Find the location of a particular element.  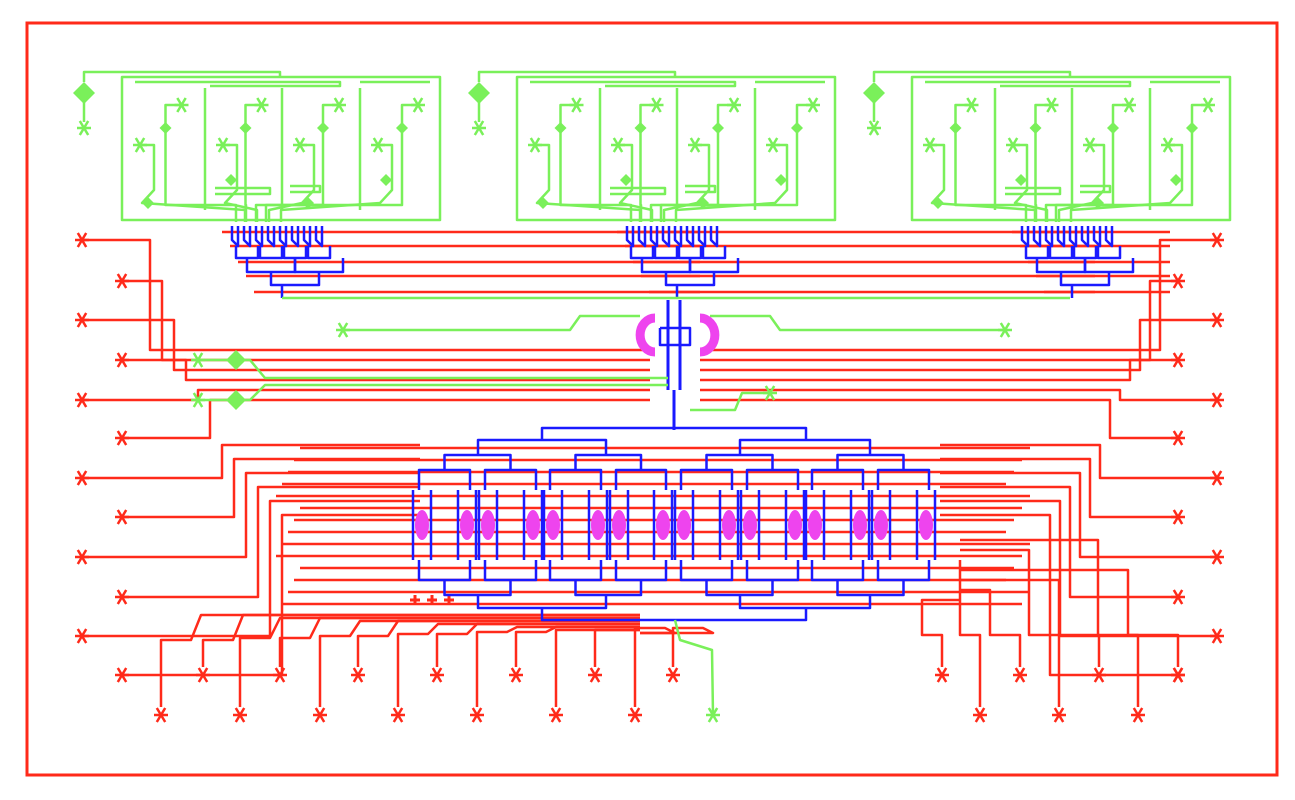

mux-loop-top is located at coordinates (477, 461).